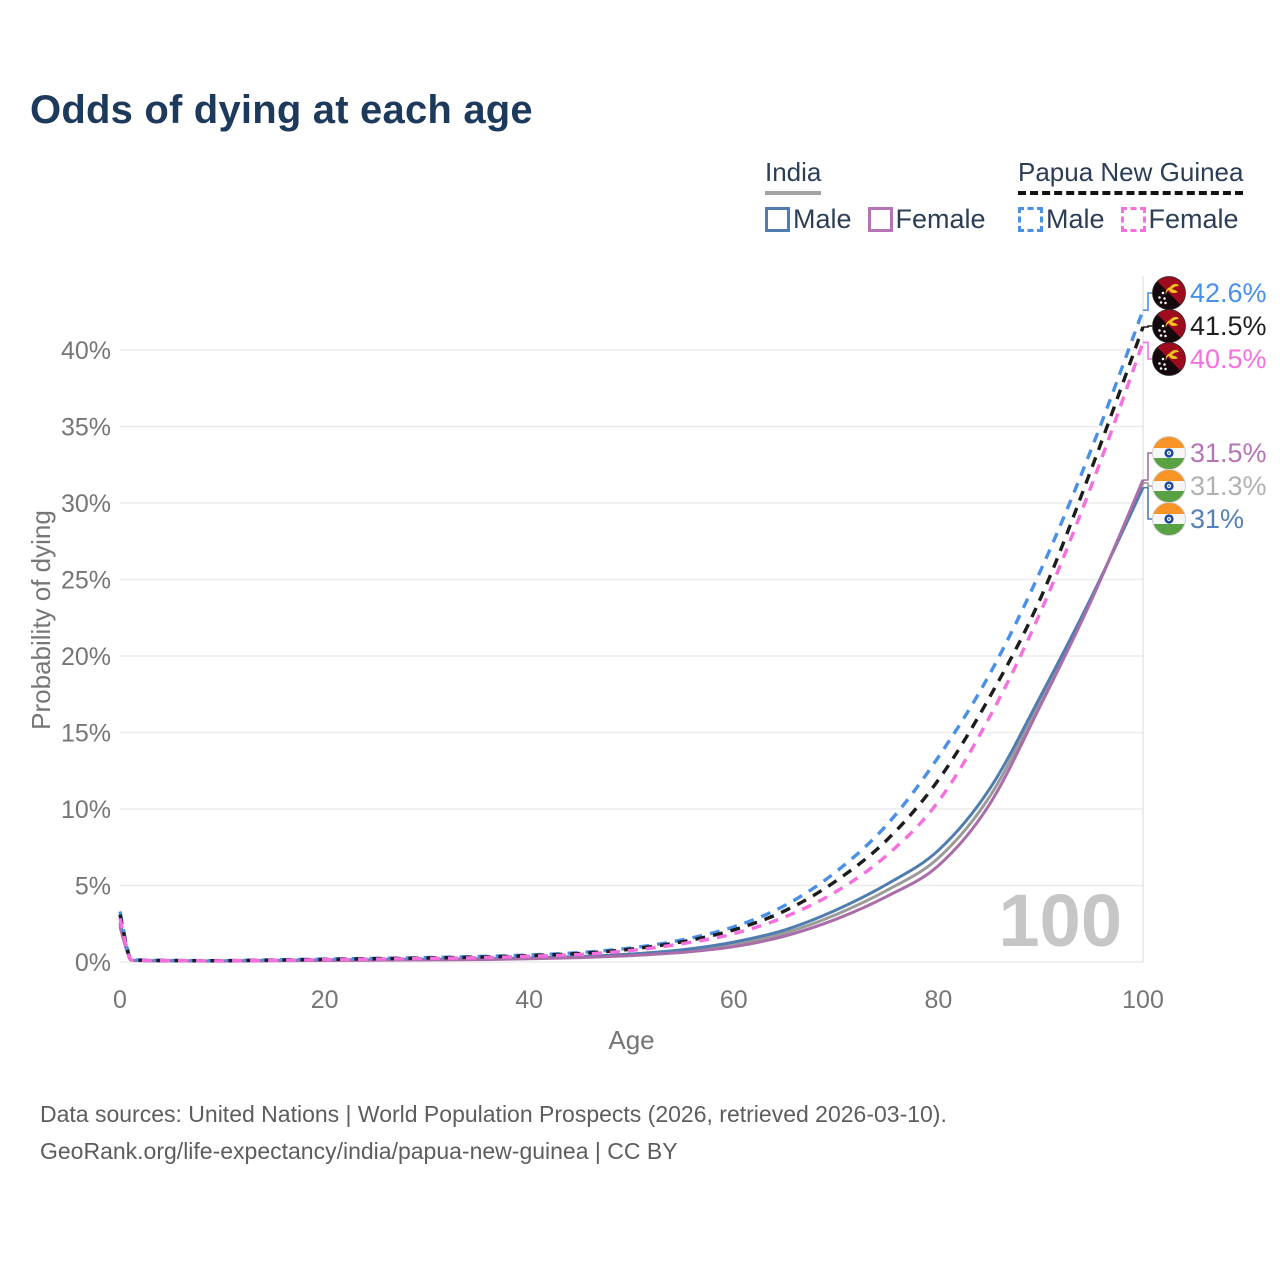 The image size is (1280, 1280). I want to click on end-value-label: 40.5%, so click(1228, 359).